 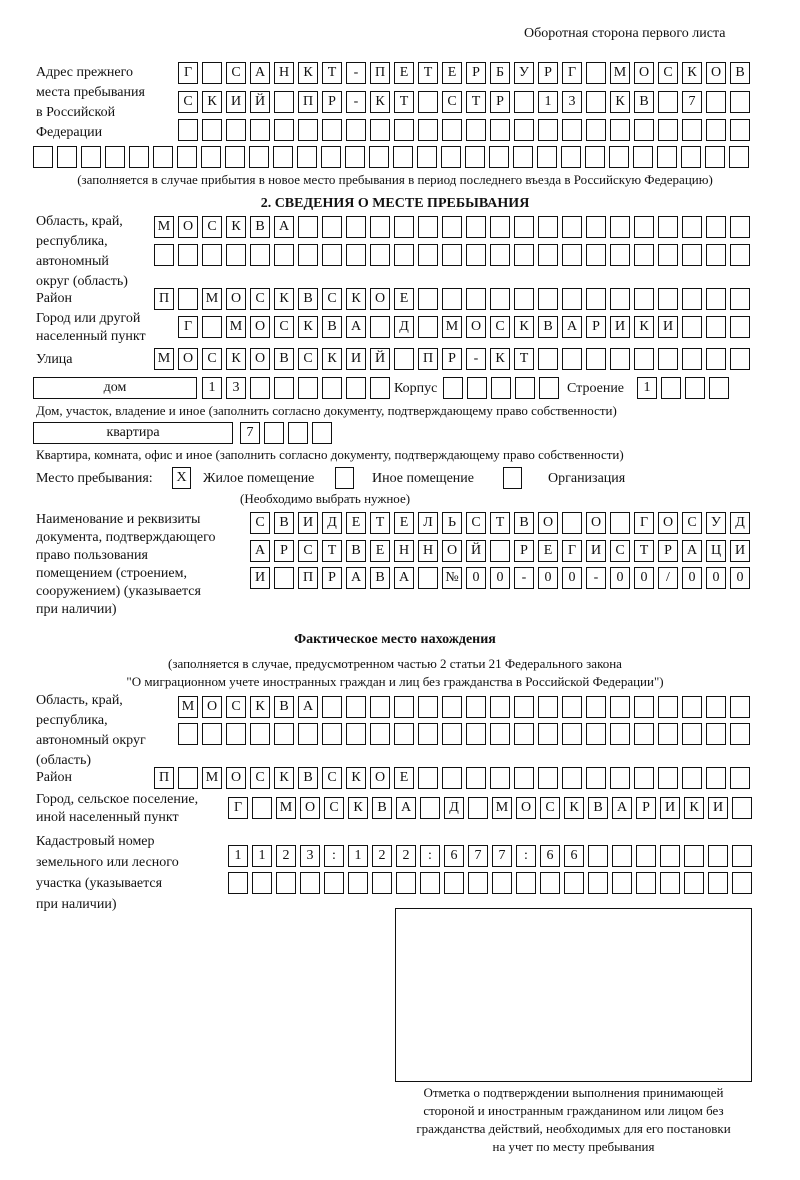 I want to click on char-cell: И, so click(x=740, y=551).